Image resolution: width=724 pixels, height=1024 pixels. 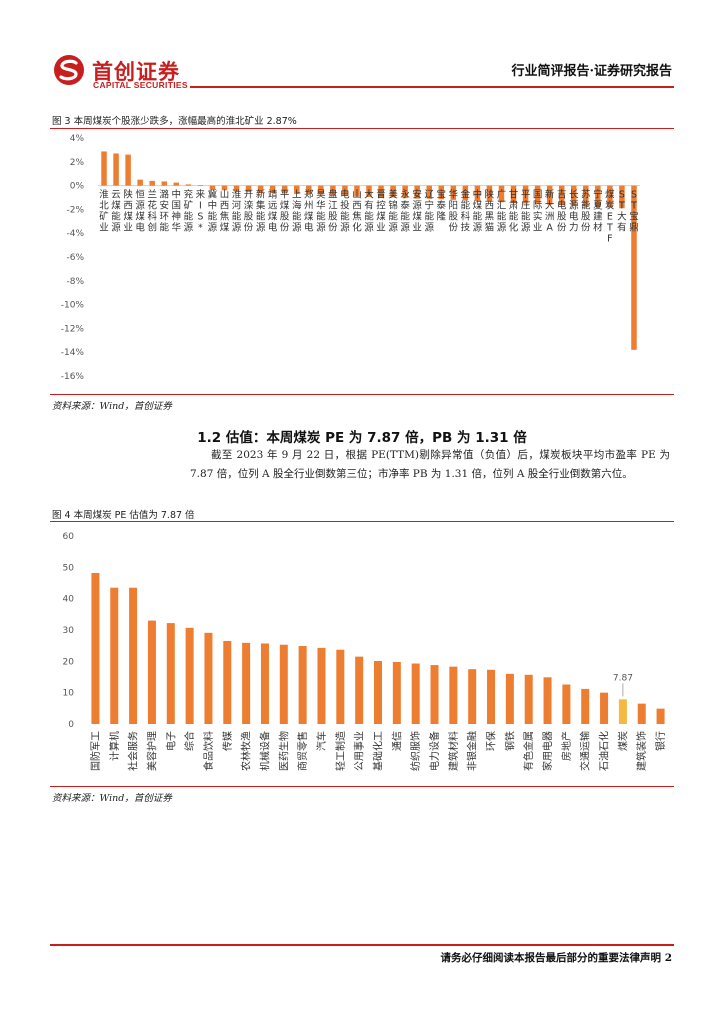 What do you see at coordinates (174, 121) in the screenshot?
I see `figure3-title: 图 3 本周煤炭个股涨少跌多，涨幅最高的淮北矿业 2.87%` at bounding box center [174, 121].